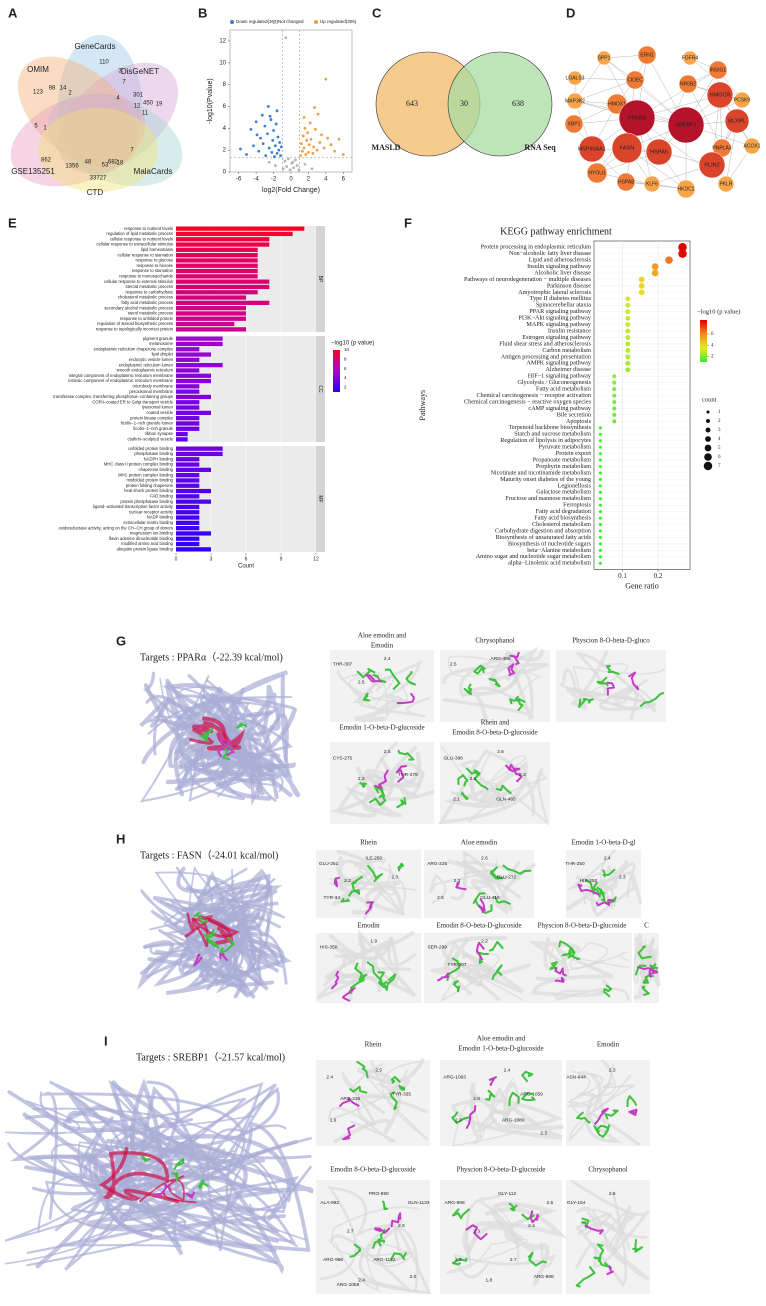 The width and height of the screenshot is (766, 1306). What do you see at coordinates (153, 385) in the screenshot?
I see `term-label: microbody membrane` at bounding box center [153, 385].